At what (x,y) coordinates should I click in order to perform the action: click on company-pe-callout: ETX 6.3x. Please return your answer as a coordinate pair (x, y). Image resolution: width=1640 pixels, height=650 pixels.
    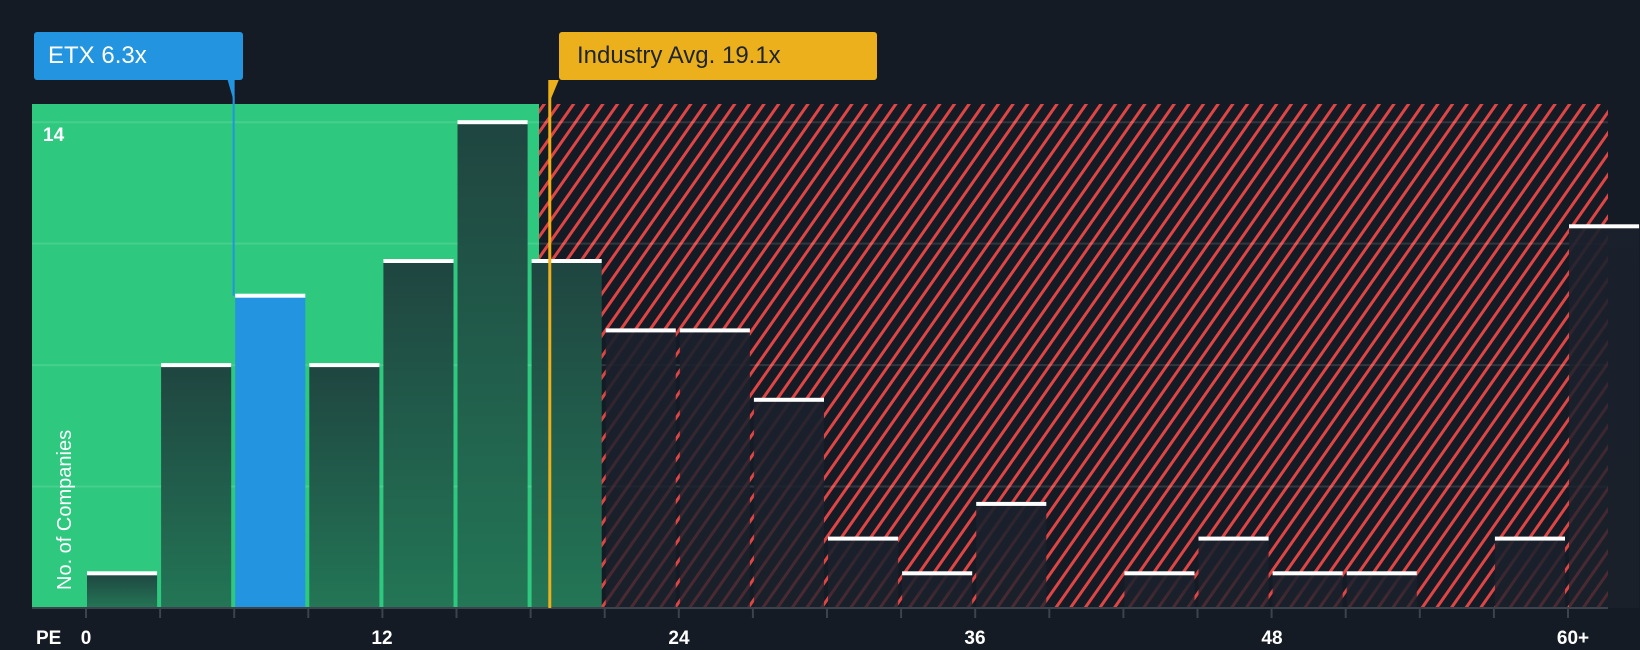
    Looking at the image, I should click on (138, 56).